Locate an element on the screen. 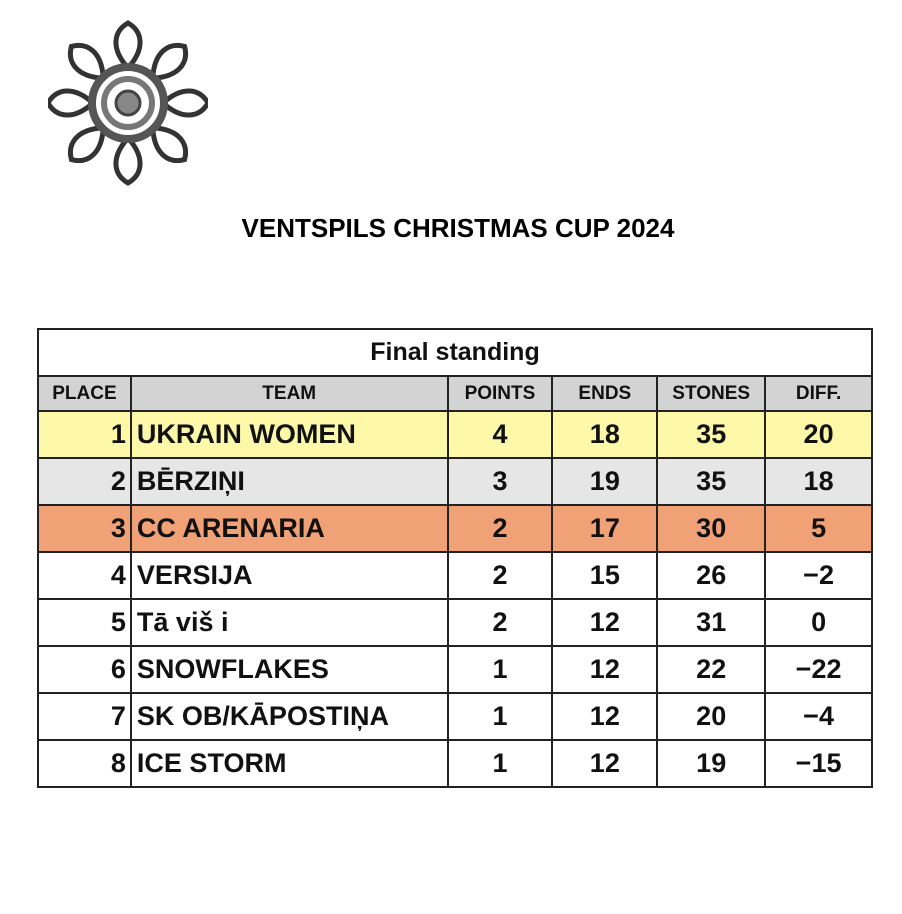  ends-cell: 17 is located at coordinates (605, 528).